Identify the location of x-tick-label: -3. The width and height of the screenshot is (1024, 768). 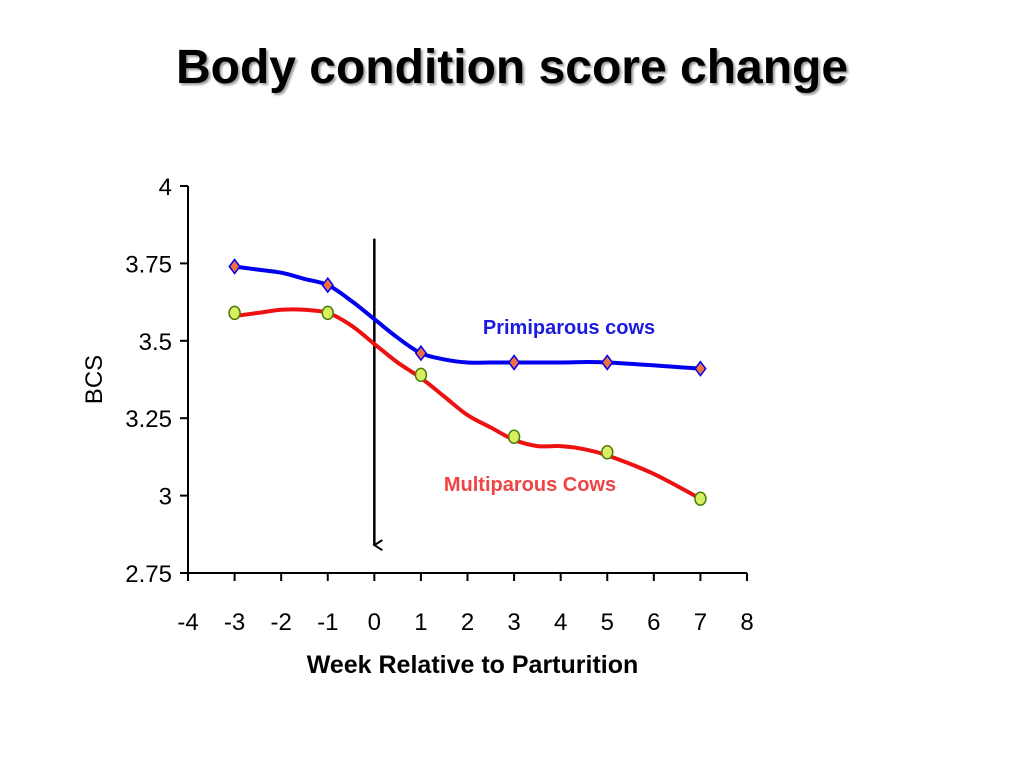
(234, 622).